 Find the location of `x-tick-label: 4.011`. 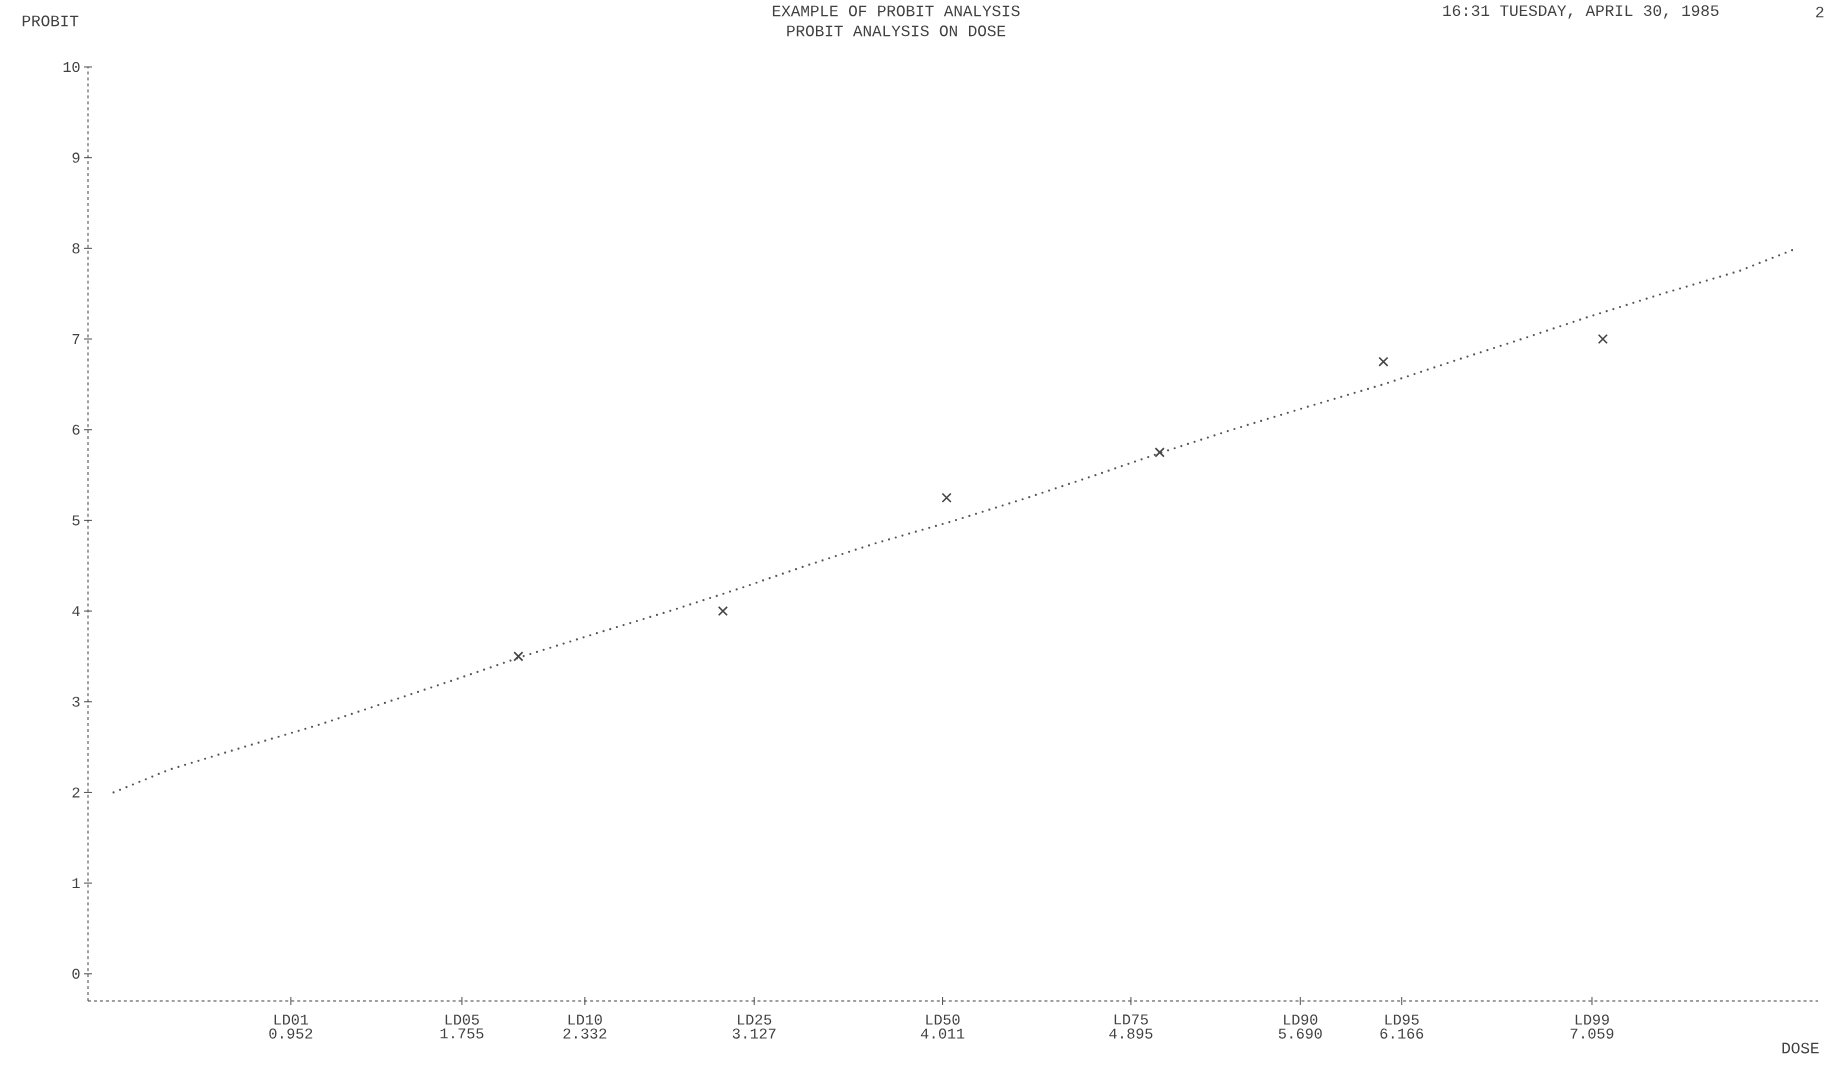

x-tick-label: 4.011 is located at coordinates (942, 1033).